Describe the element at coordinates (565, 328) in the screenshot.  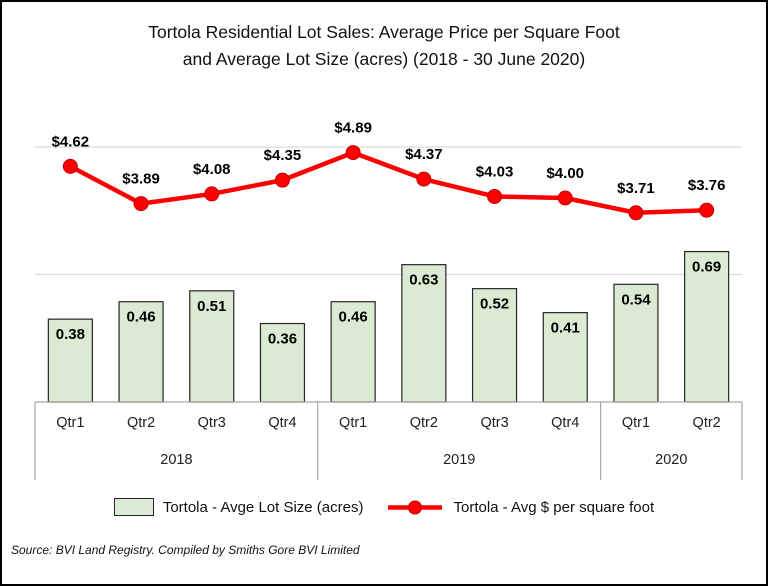
I see `bar-label: 0.41` at that location.